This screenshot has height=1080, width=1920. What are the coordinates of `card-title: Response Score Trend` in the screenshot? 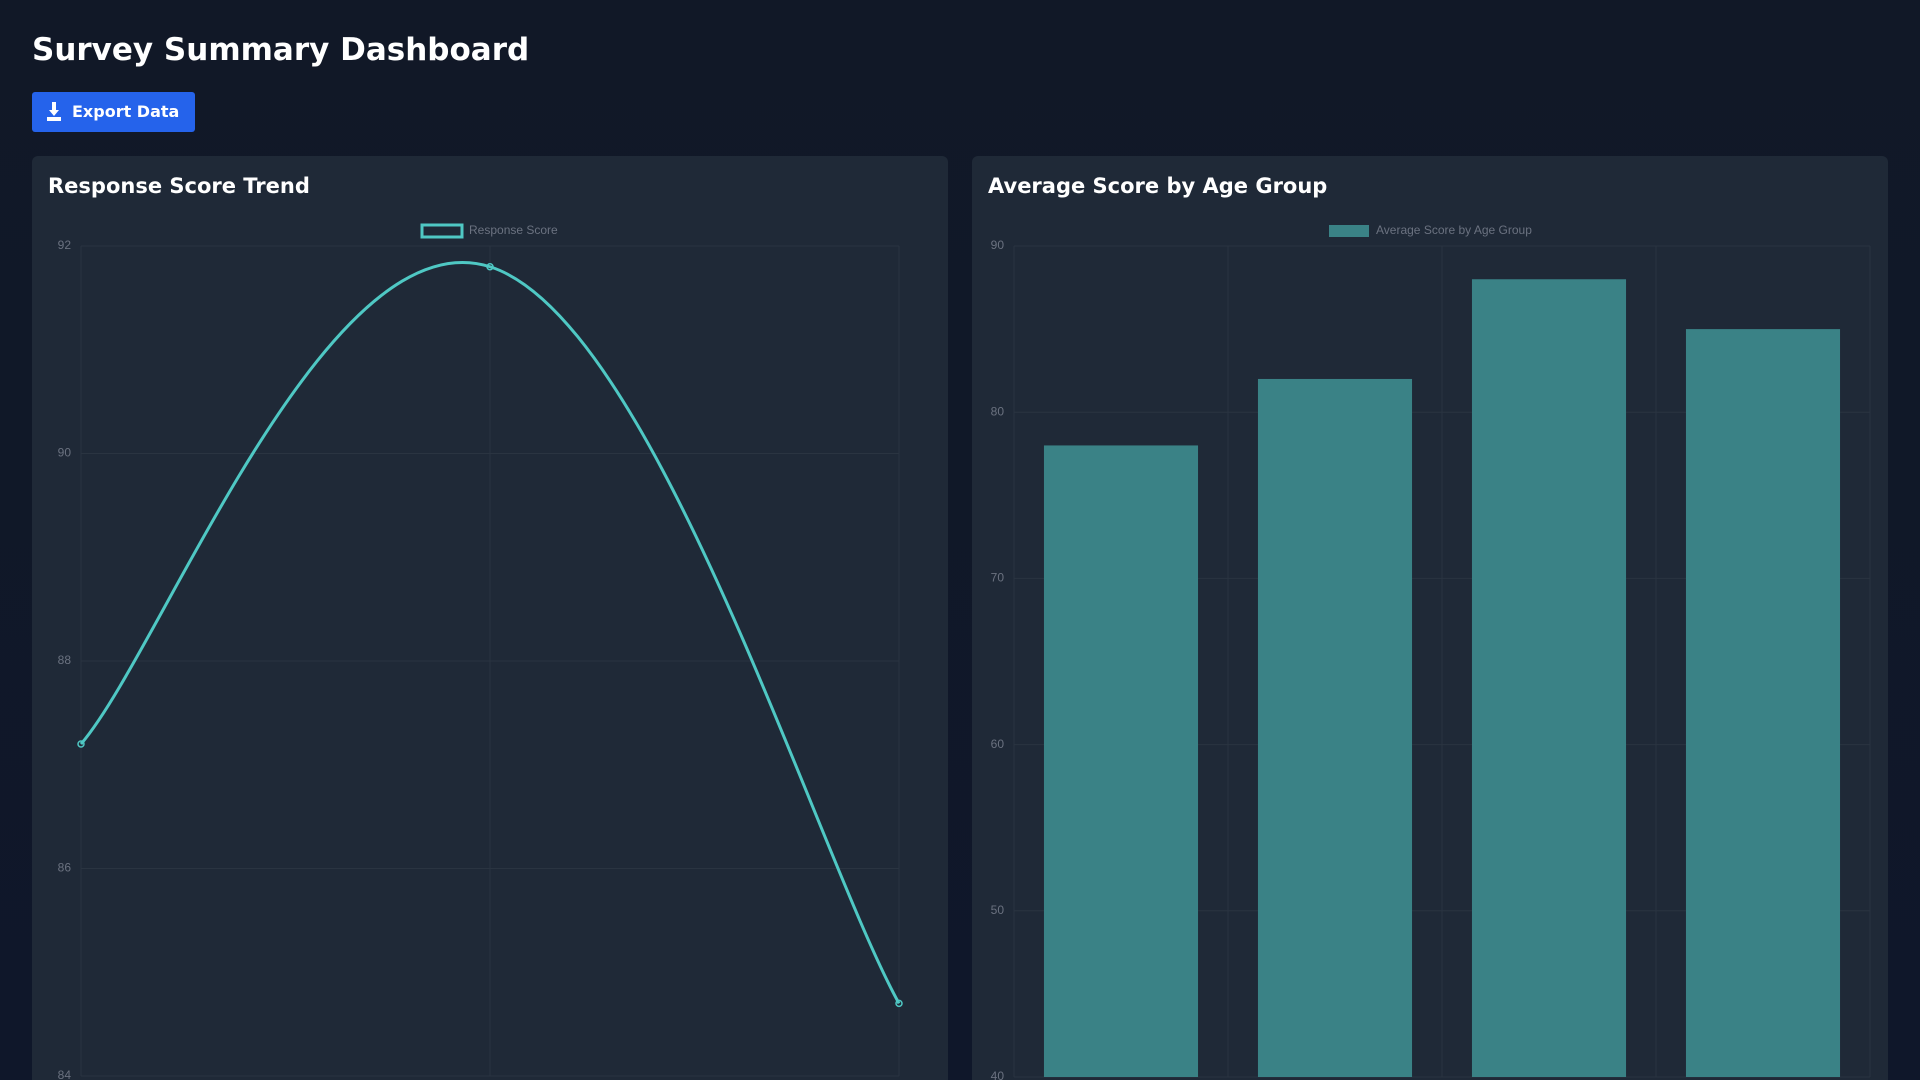 It's located at (179, 186).